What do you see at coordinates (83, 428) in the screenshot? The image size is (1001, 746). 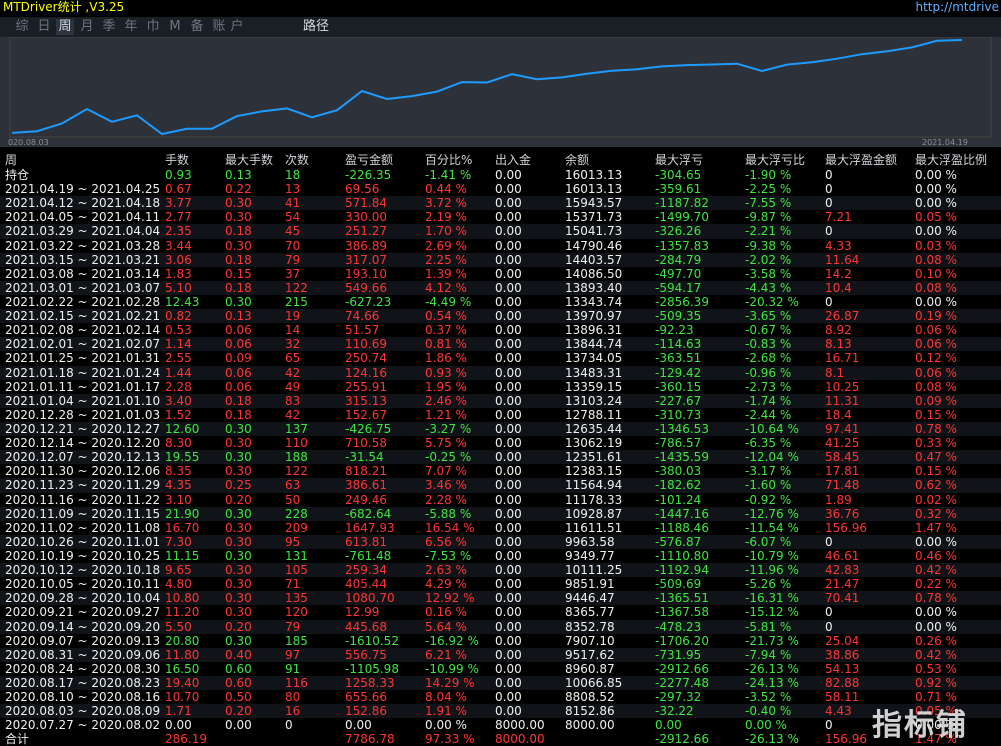 I see `week-cell: 2020.12.21 ~ 2020.12.27` at bounding box center [83, 428].